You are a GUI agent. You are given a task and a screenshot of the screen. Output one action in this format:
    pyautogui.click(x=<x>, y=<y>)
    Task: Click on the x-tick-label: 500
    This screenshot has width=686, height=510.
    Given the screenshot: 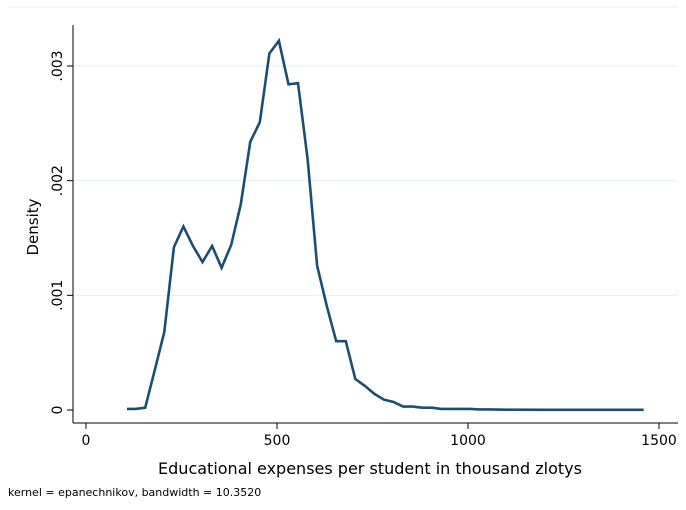 What is the action you would take?
    pyautogui.click(x=277, y=441)
    